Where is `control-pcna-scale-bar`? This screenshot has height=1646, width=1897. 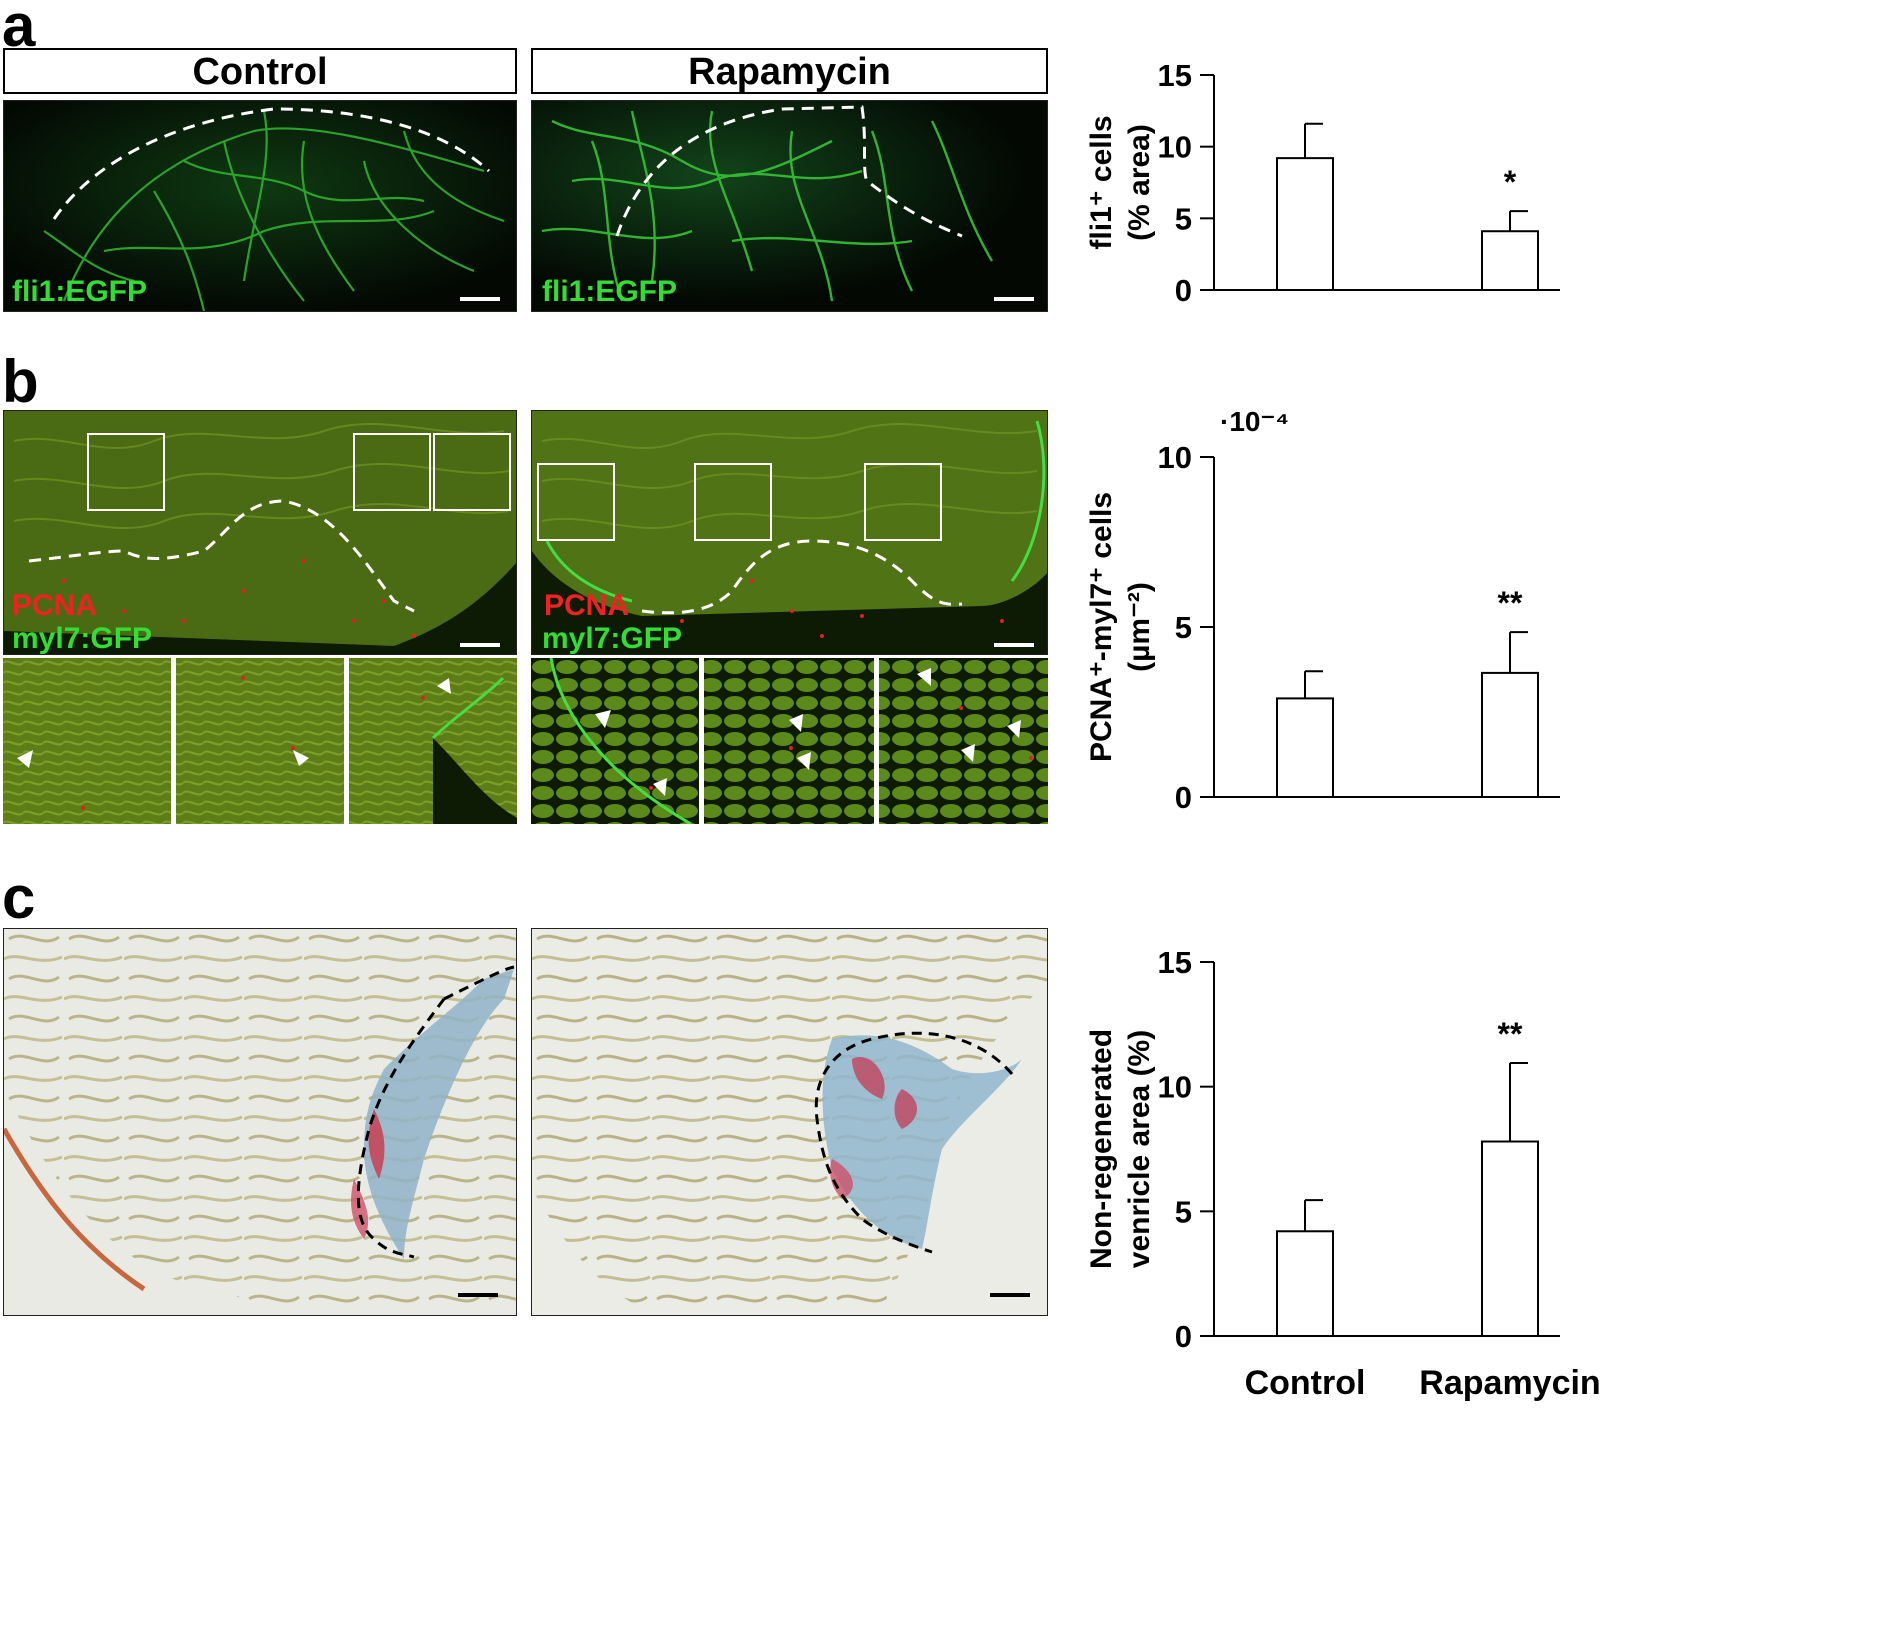 control-pcna-scale-bar is located at coordinates (480, 645).